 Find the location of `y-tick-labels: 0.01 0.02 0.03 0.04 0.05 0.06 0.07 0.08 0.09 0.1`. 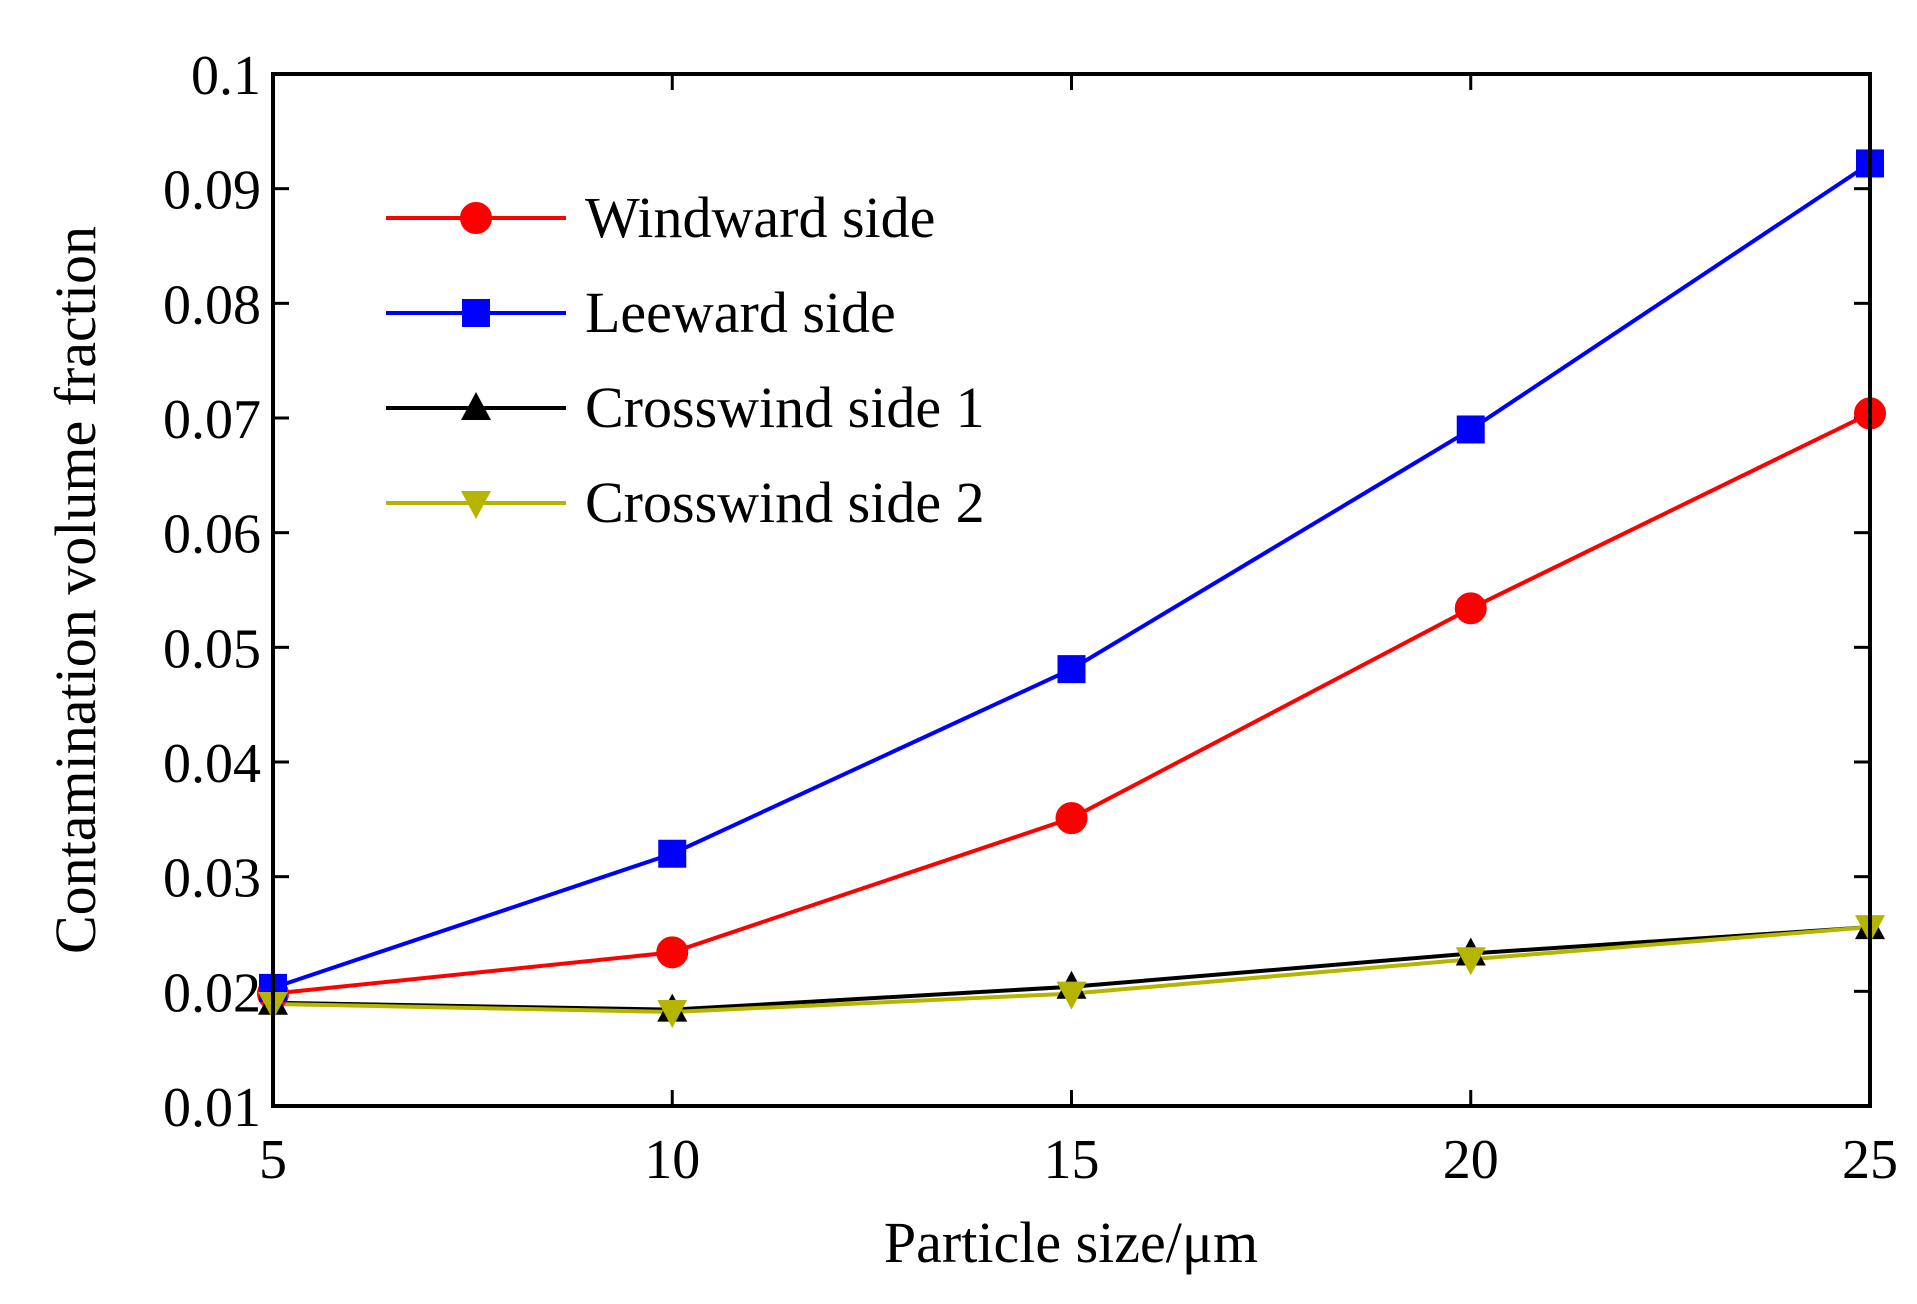

y-tick-labels: 0.01 0.02 0.03 0.04 0.05 0.06 0.07 0.08 0.09 0.1 is located at coordinates (212, 592).